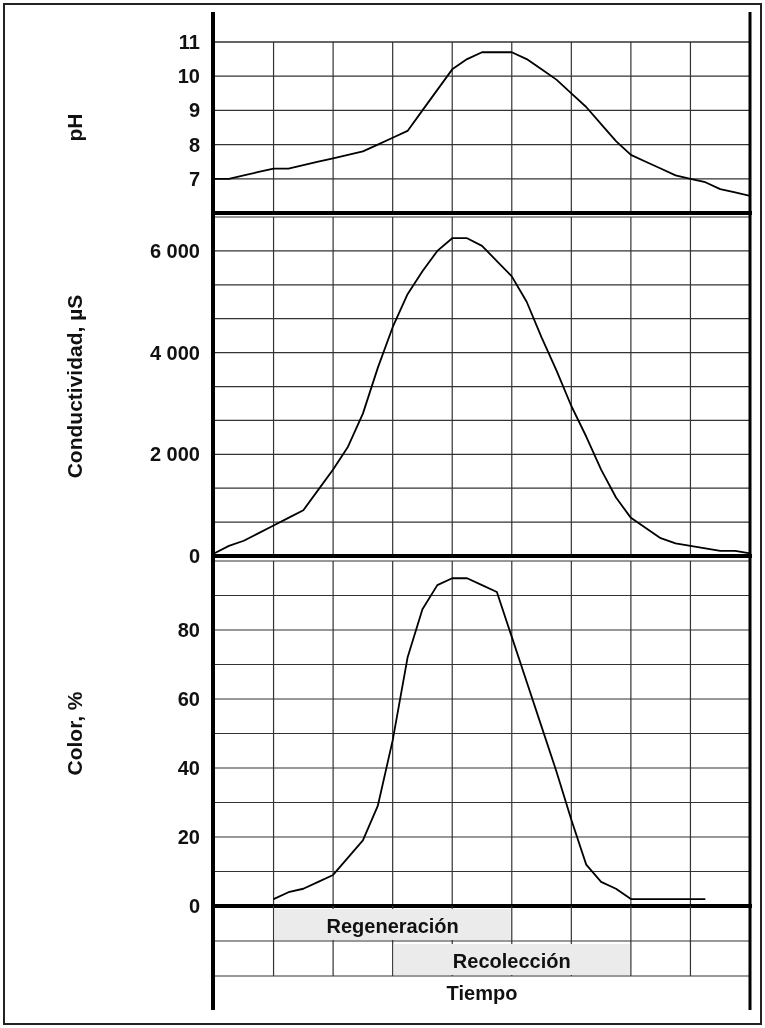  Describe the element at coordinates (392, 925) in the screenshot. I see `text: Regeneración` at that location.